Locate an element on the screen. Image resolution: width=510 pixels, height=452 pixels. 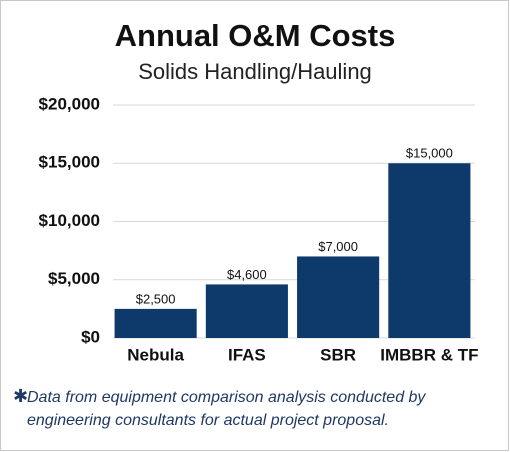
value-label: $2,500 is located at coordinates (156, 298).